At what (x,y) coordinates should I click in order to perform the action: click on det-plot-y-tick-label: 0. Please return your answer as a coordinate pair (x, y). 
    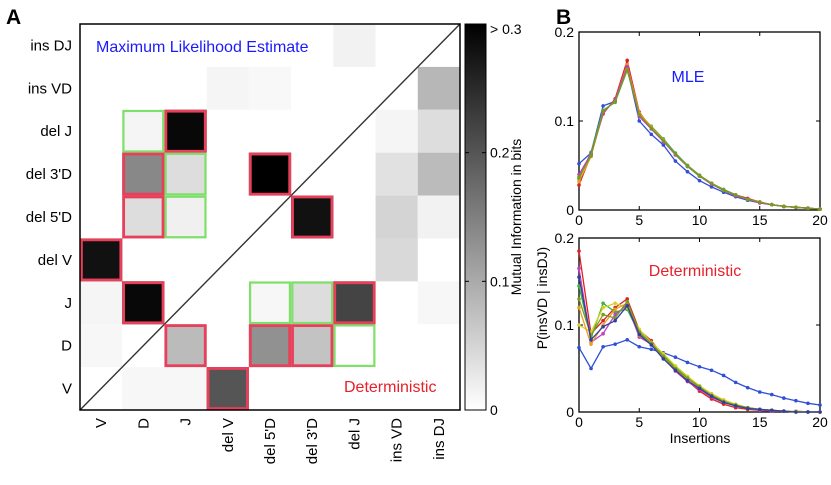
    Looking at the image, I should click on (570, 412).